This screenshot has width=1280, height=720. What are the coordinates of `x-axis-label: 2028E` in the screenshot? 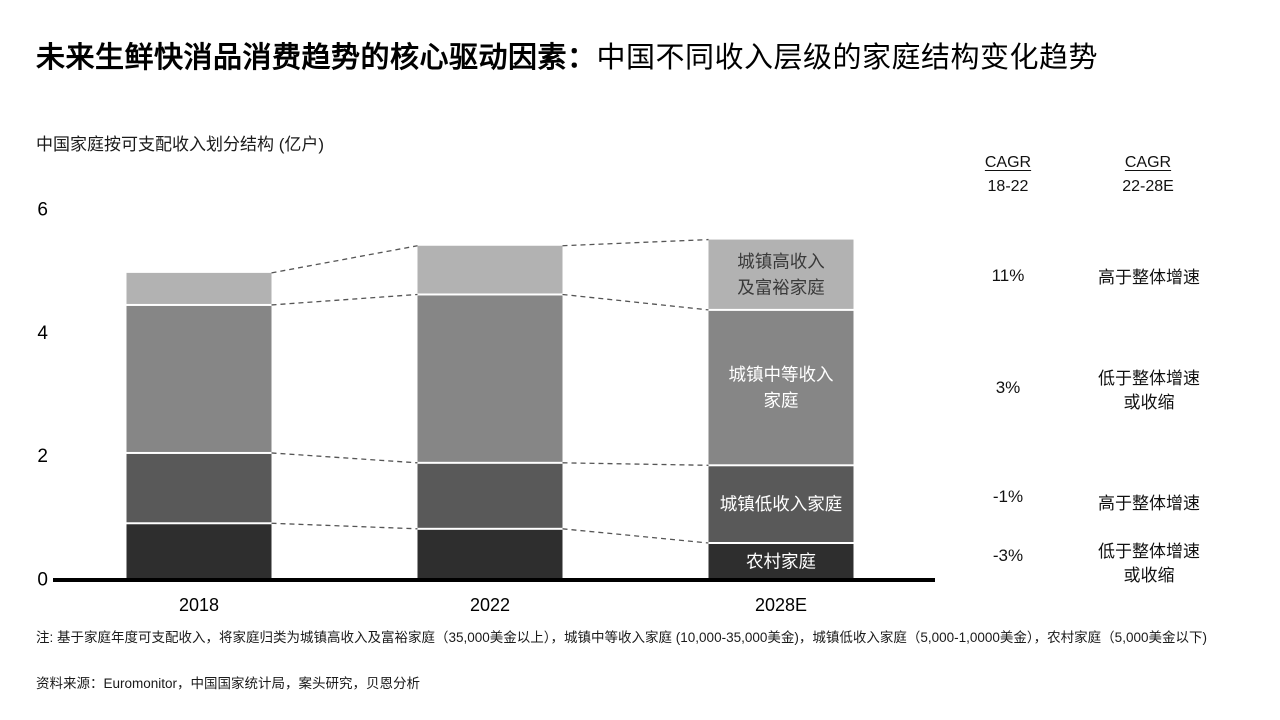 It's located at (781, 605).